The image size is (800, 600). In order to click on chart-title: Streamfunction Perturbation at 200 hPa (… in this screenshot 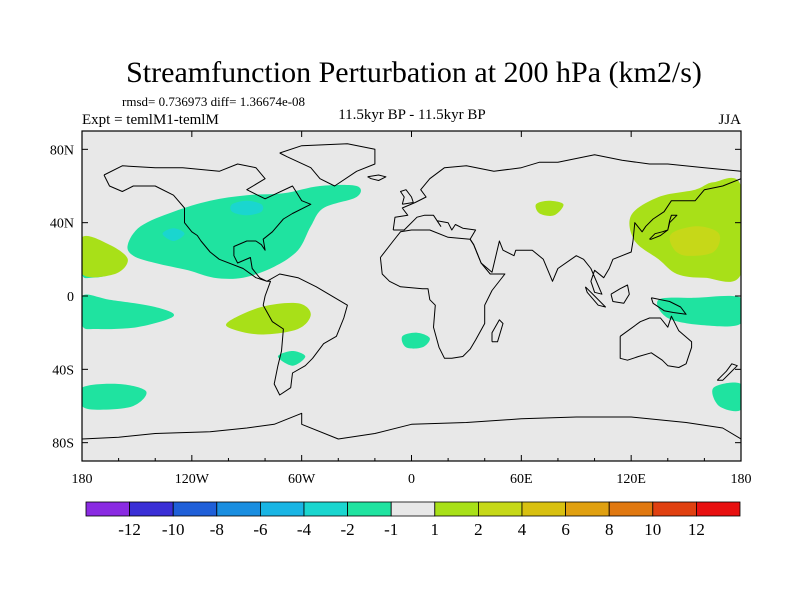, I will do `click(414, 72)`.